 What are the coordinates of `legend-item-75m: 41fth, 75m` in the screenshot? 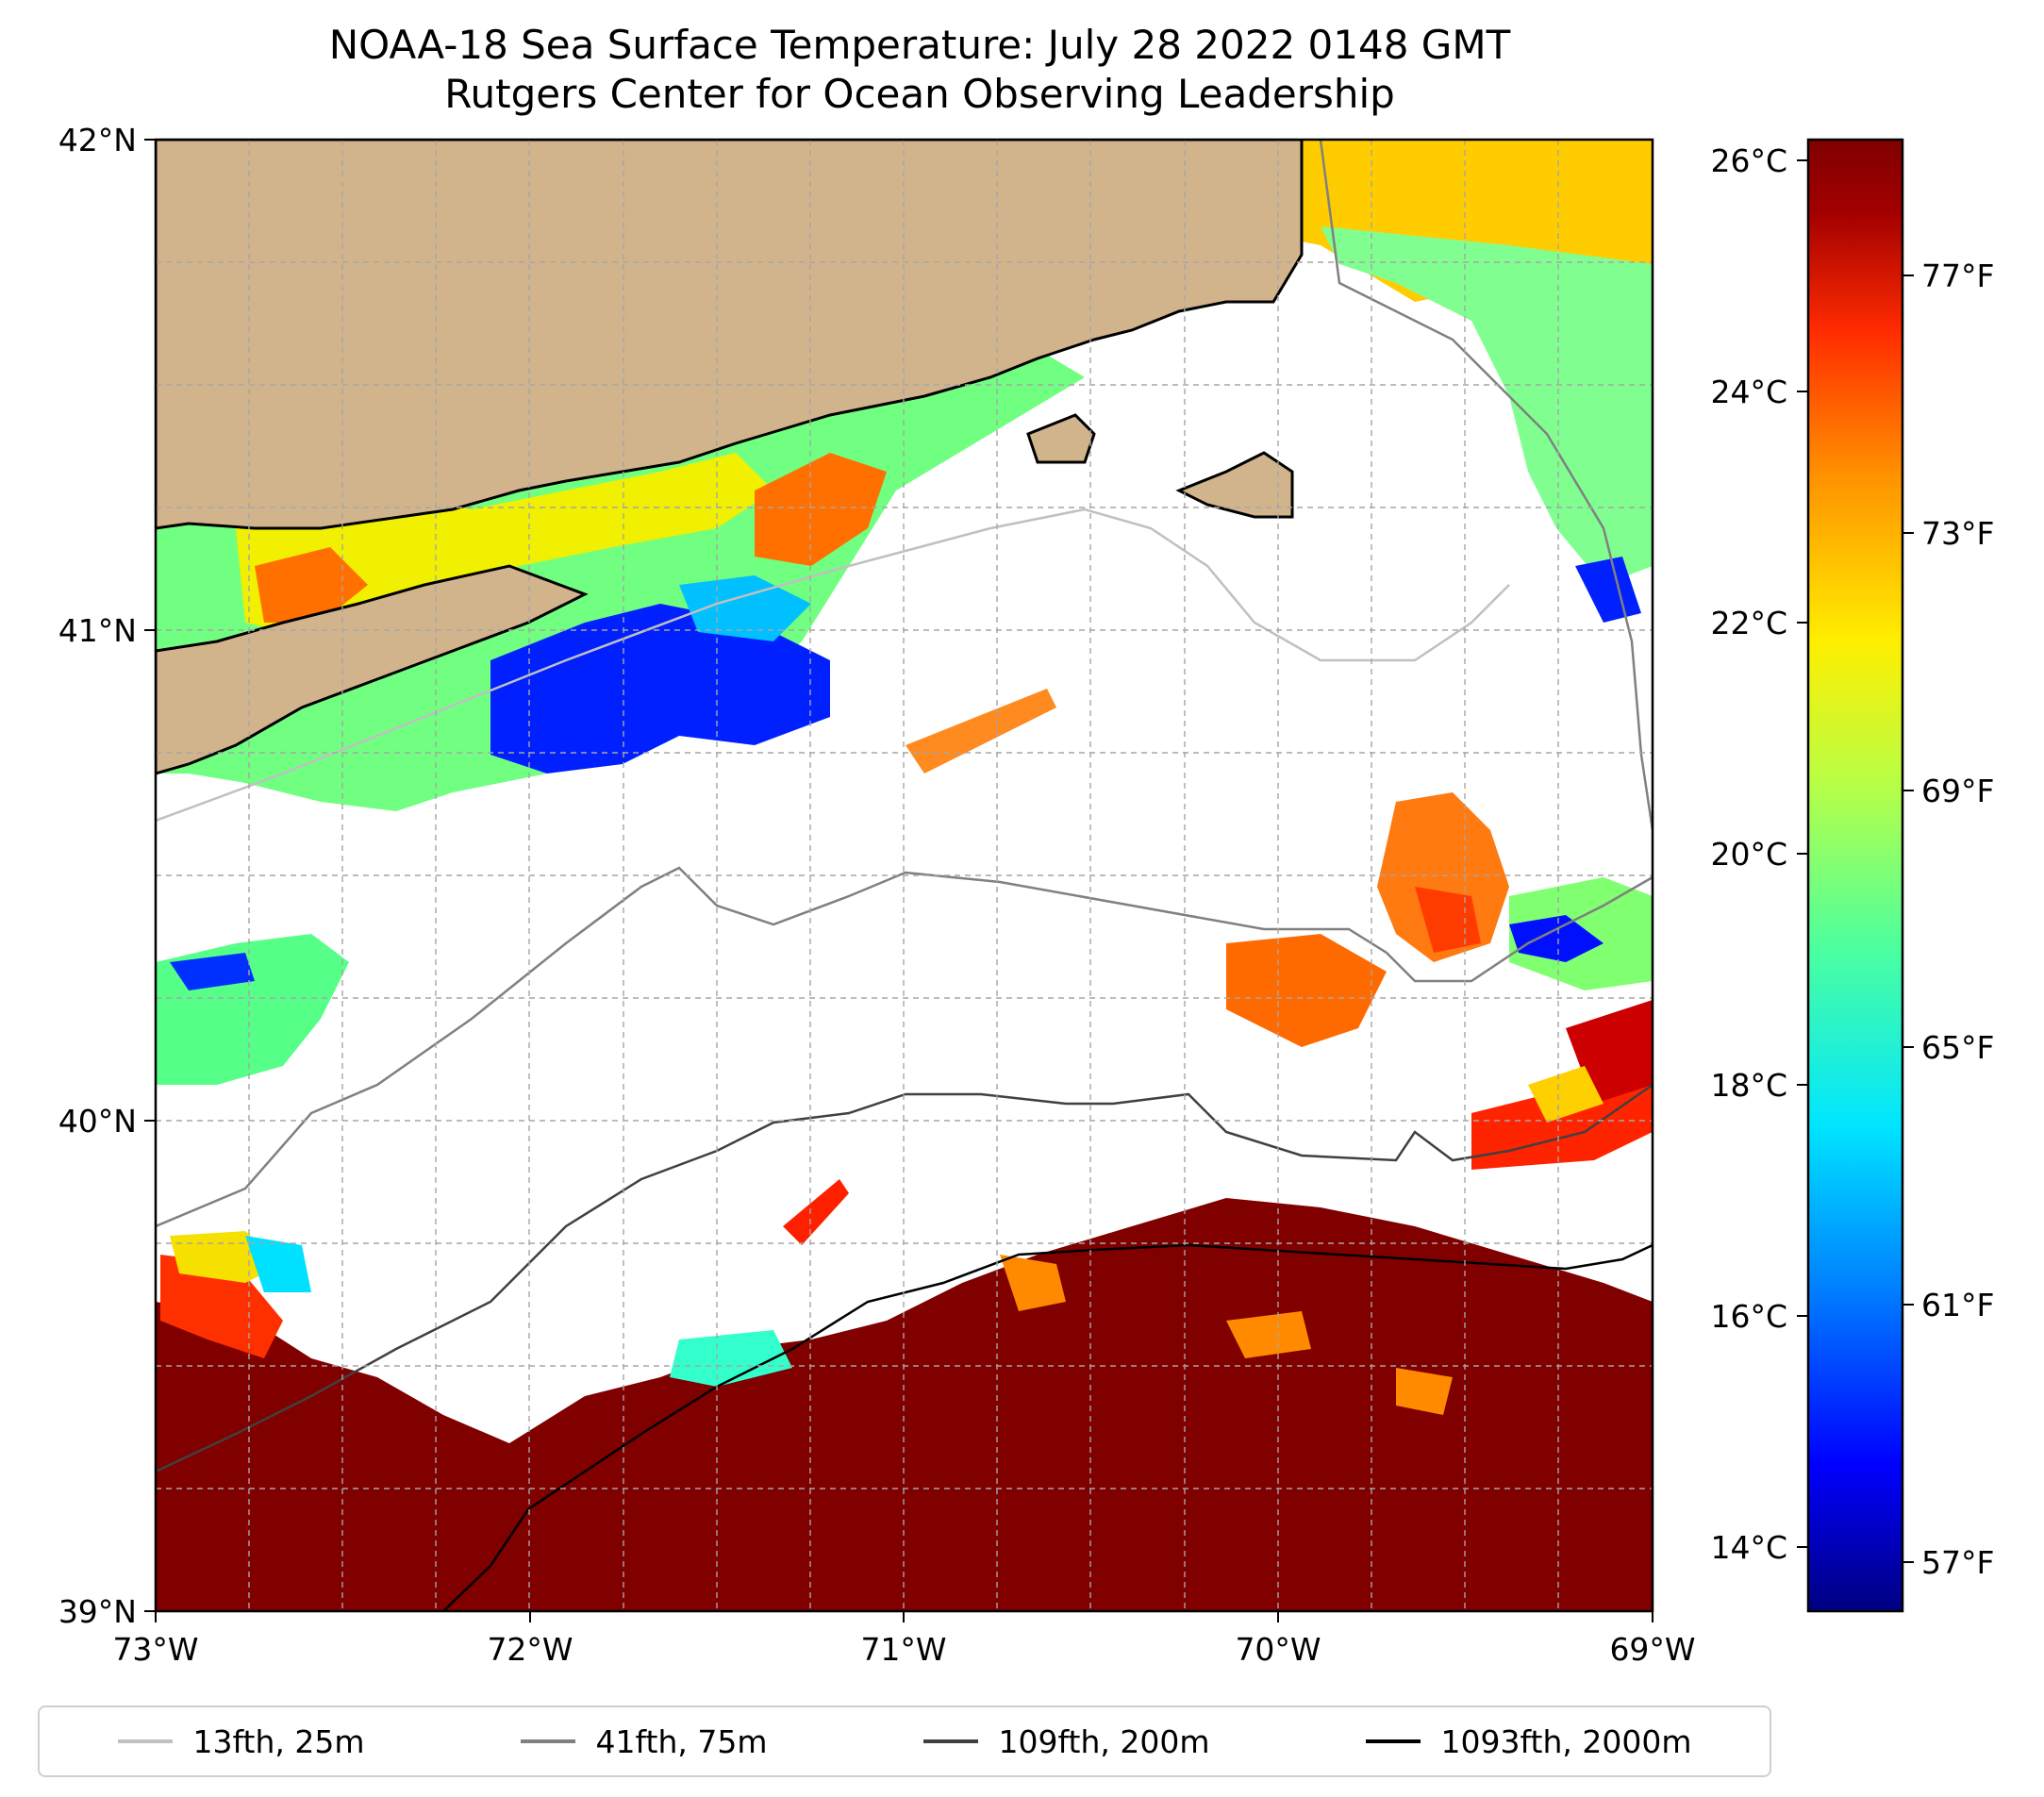 It's located at (644, 1741).